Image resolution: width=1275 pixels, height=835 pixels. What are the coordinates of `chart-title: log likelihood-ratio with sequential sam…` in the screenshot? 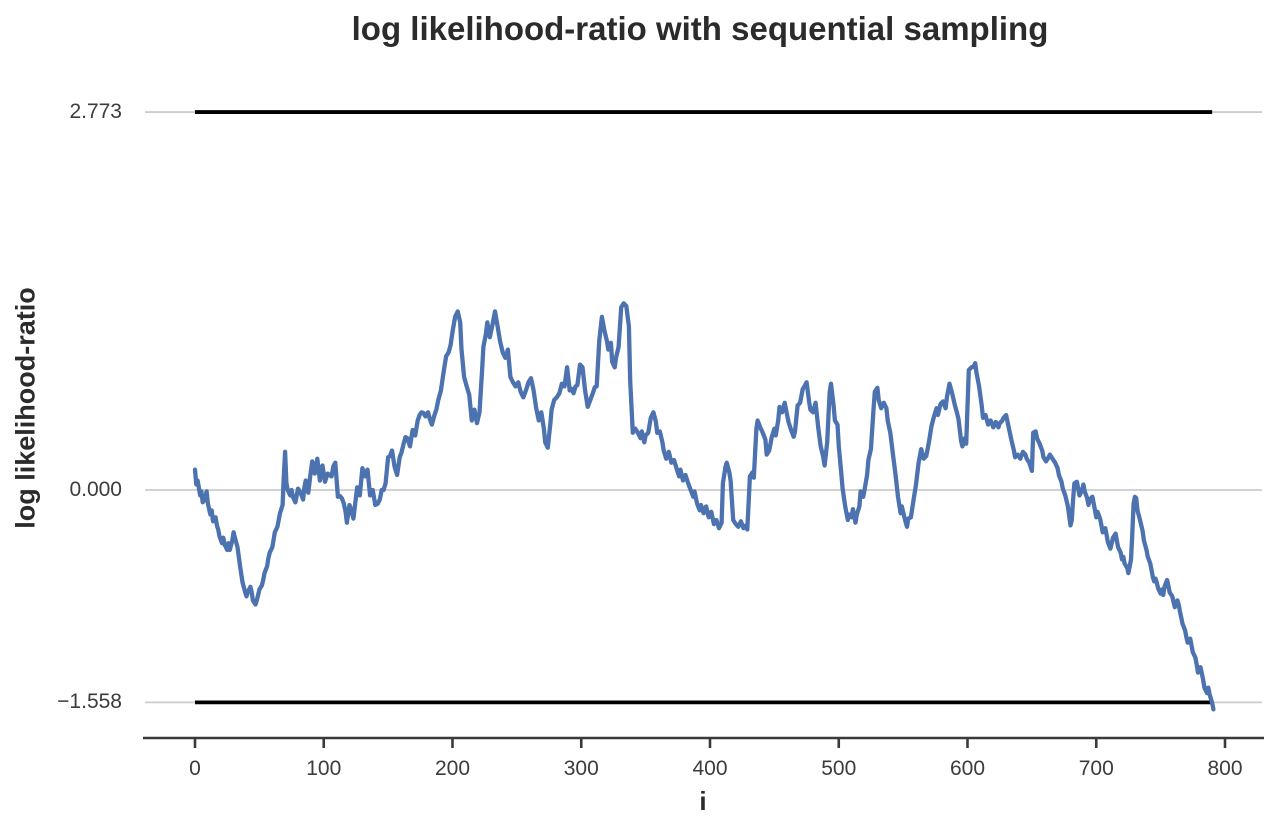 It's located at (700, 28).